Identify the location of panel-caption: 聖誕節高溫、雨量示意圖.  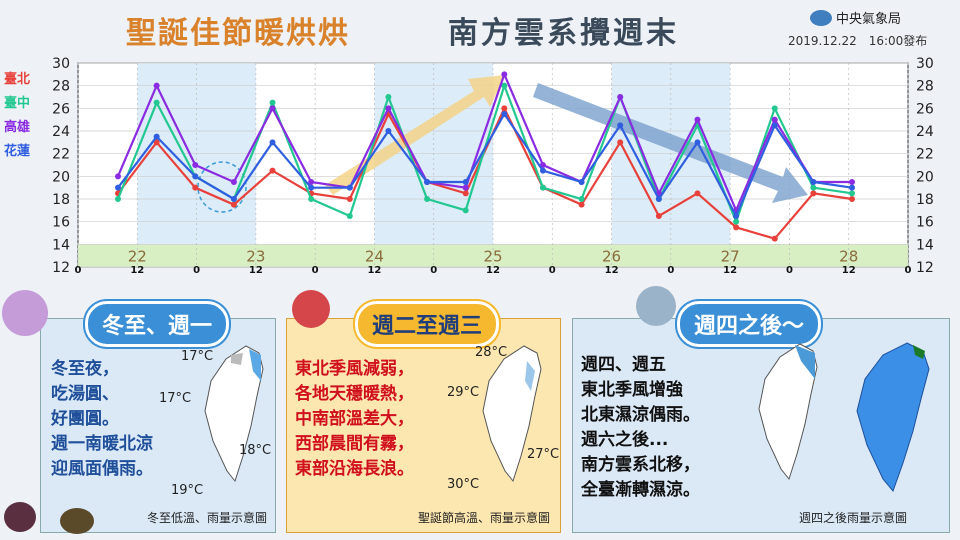
(483, 518).